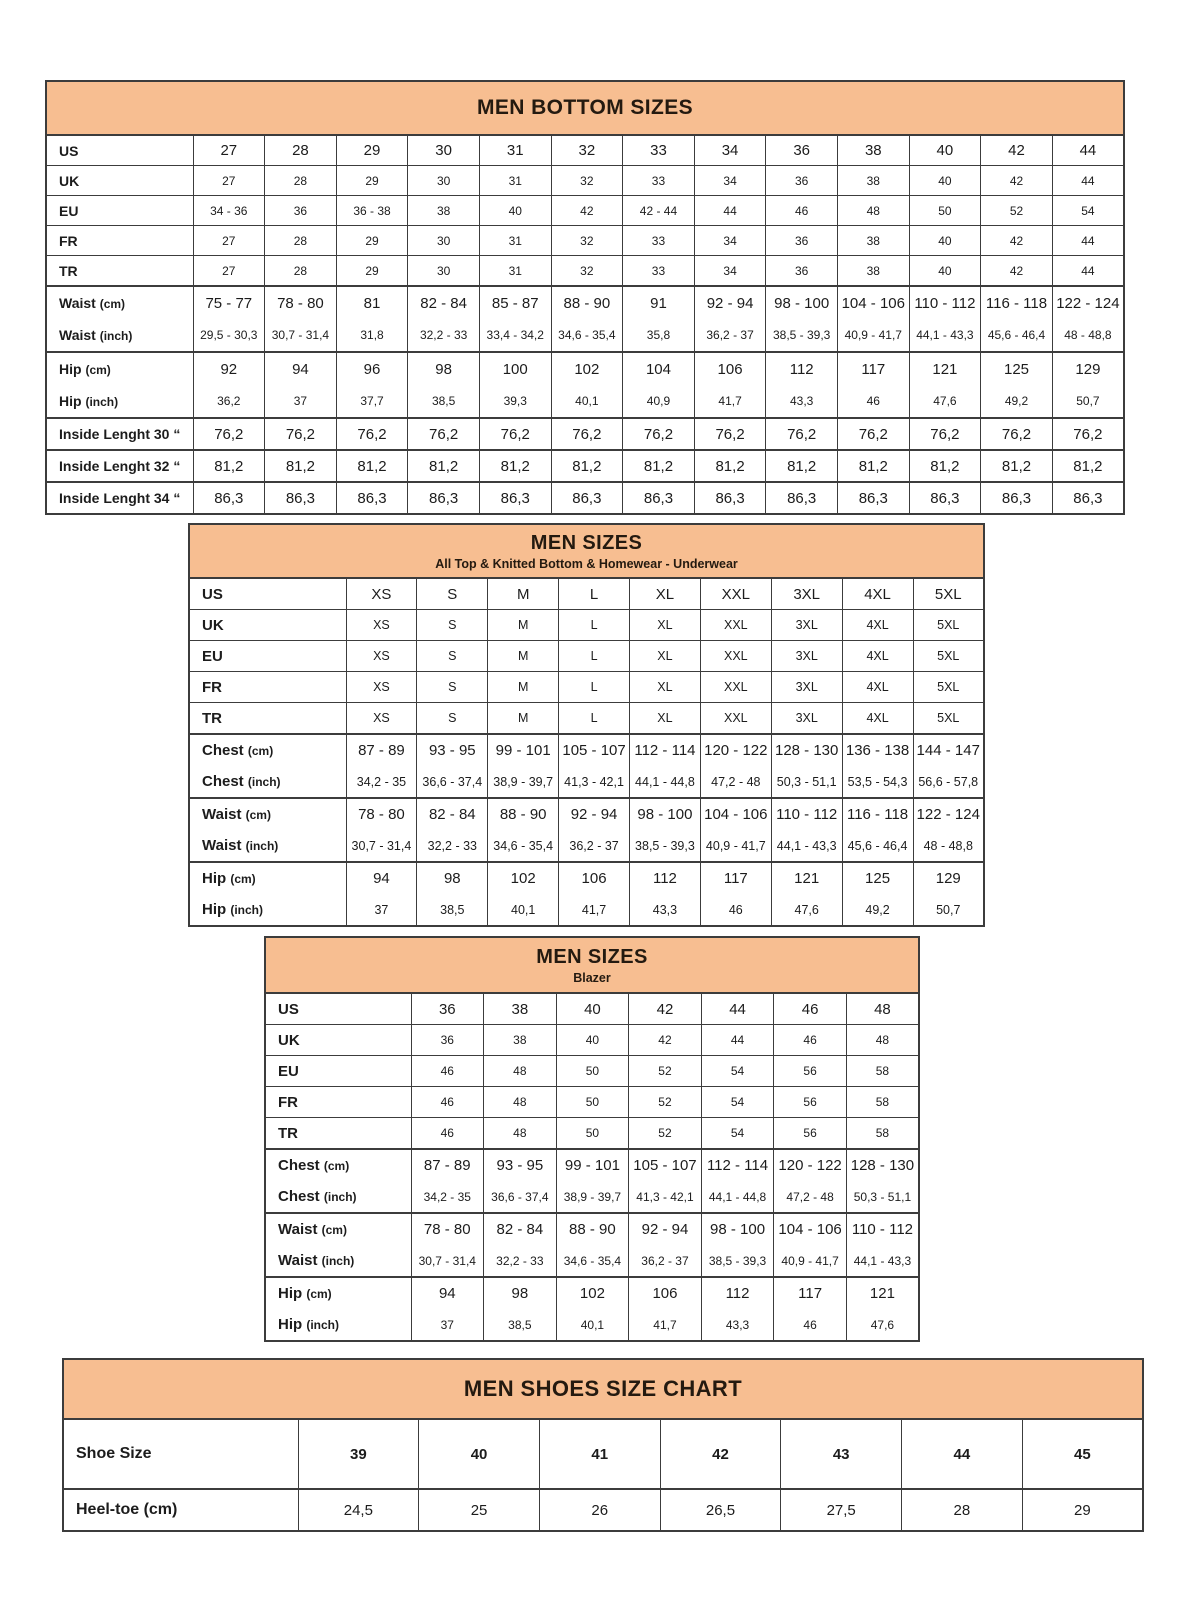  Describe the element at coordinates (592, 1133) in the screenshot. I see `table-cell: 50` at that location.